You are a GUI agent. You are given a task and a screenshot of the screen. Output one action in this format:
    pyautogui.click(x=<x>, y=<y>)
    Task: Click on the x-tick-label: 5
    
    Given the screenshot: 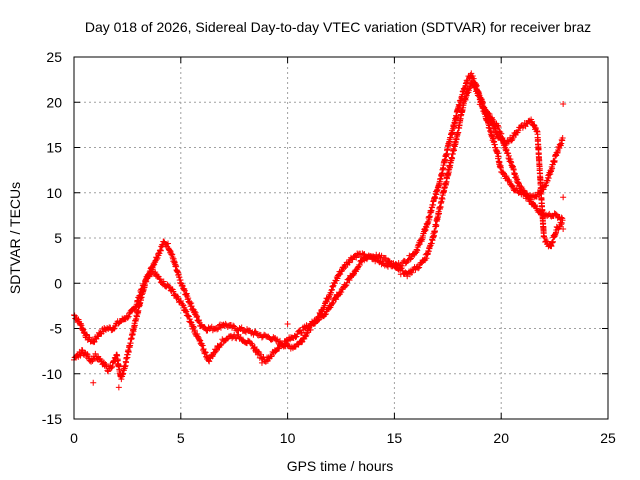 What is the action you would take?
    pyautogui.click(x=181, y=438)
    